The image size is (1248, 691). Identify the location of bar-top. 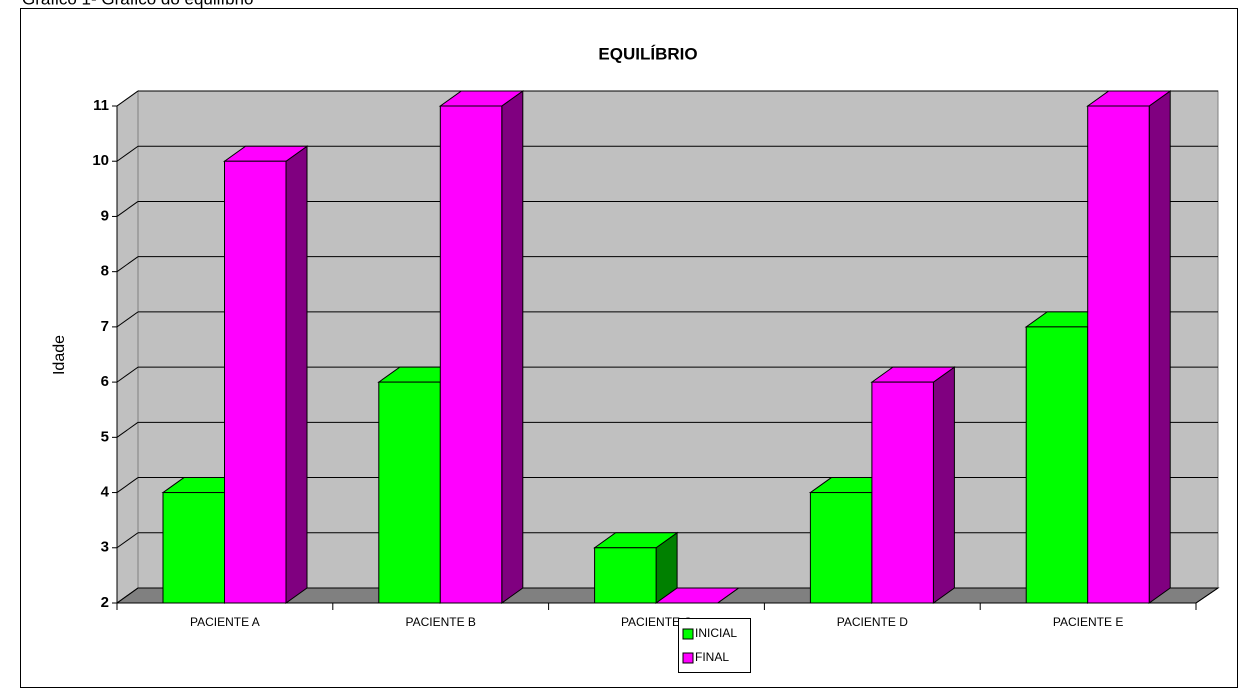
(697, 595).